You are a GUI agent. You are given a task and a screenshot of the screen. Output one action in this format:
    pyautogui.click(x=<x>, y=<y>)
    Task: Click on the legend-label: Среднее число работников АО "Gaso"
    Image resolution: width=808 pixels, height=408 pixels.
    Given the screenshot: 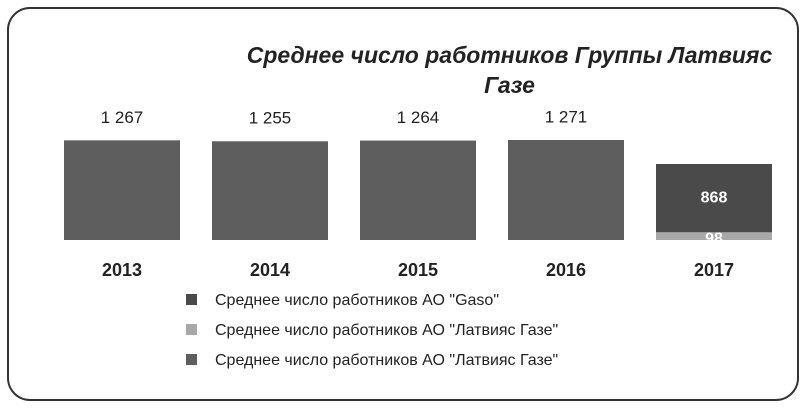 What is the action you would take?
    pyautogui.click(x=357, y=300)
    